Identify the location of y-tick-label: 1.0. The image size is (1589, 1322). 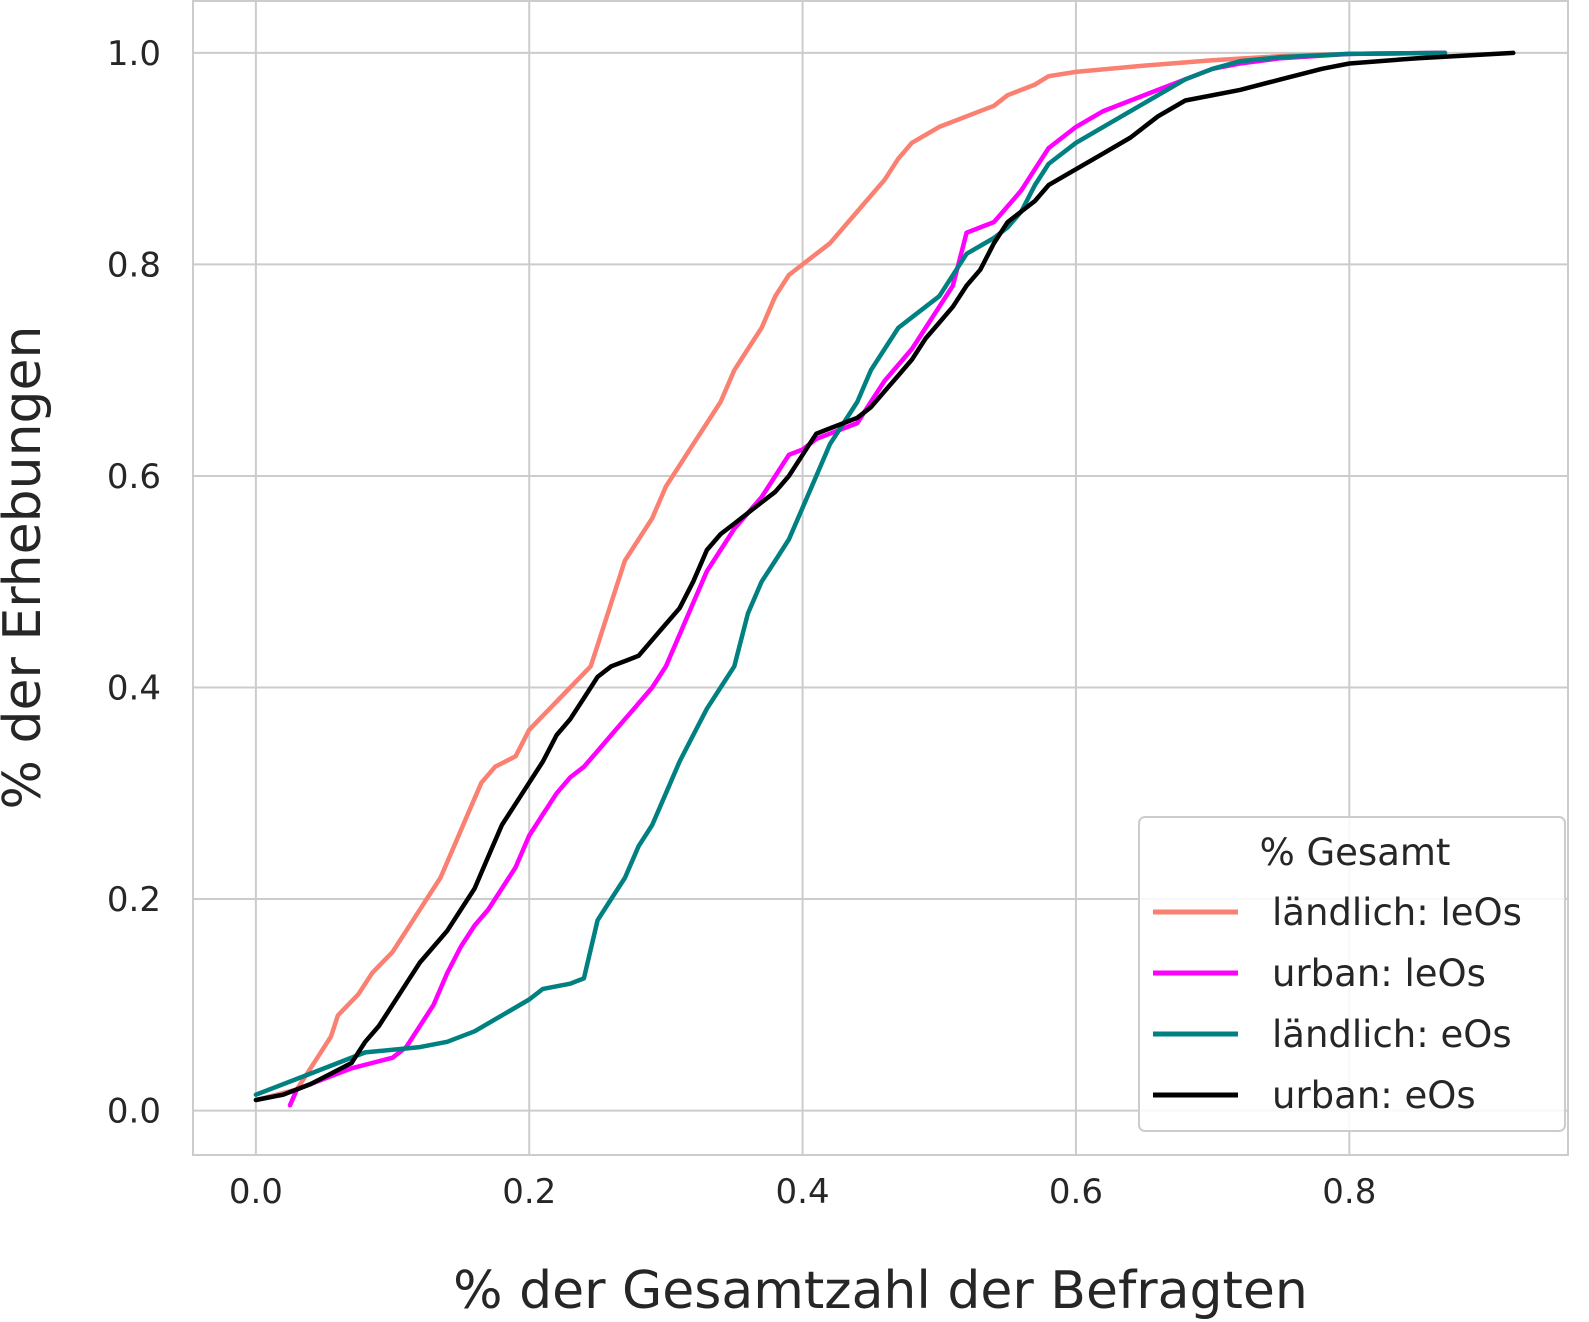
(134, 54).